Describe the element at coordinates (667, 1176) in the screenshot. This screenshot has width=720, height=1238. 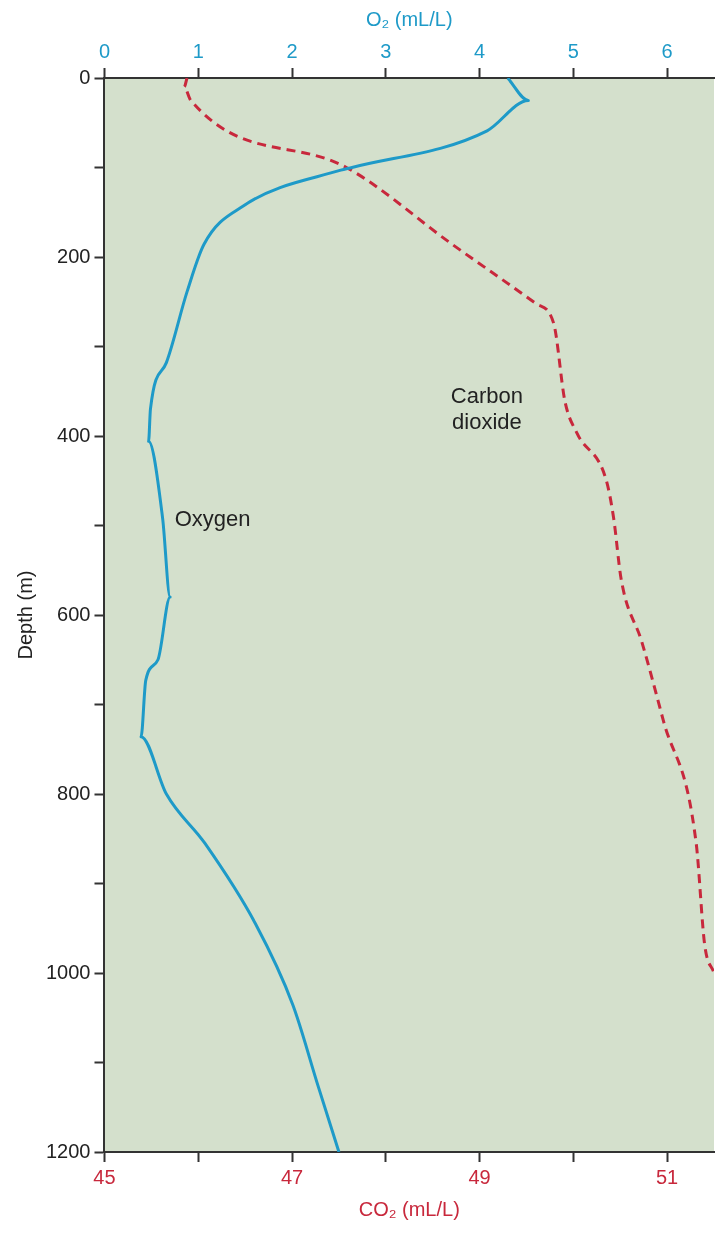
I see `x-tick-label: 51` at that location.